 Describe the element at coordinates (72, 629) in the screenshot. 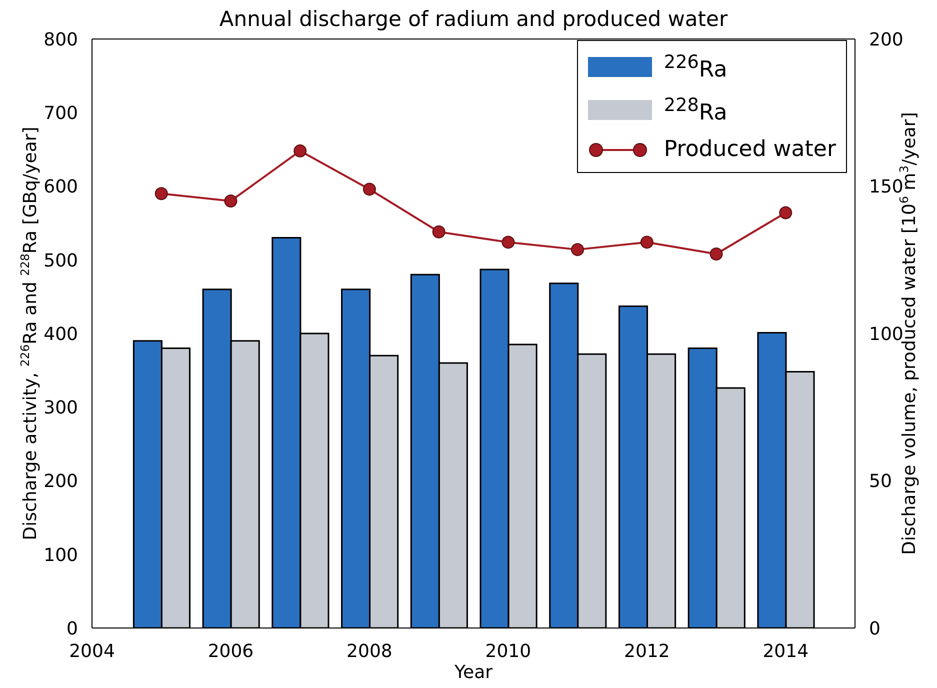

I see `y-tick-label: 0` at that location.